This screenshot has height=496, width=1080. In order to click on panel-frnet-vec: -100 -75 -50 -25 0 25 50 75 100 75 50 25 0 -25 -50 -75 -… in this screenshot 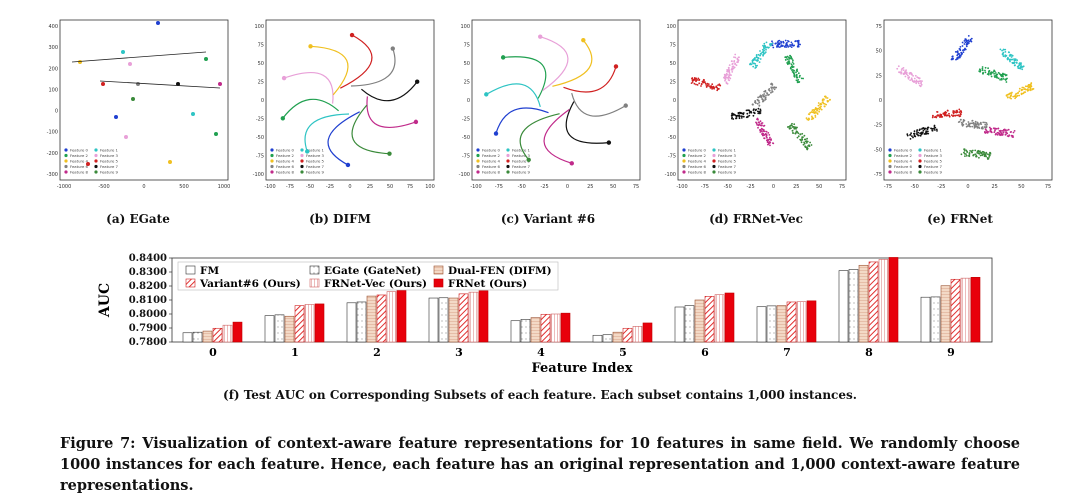, I will do `click(748, 102)`.